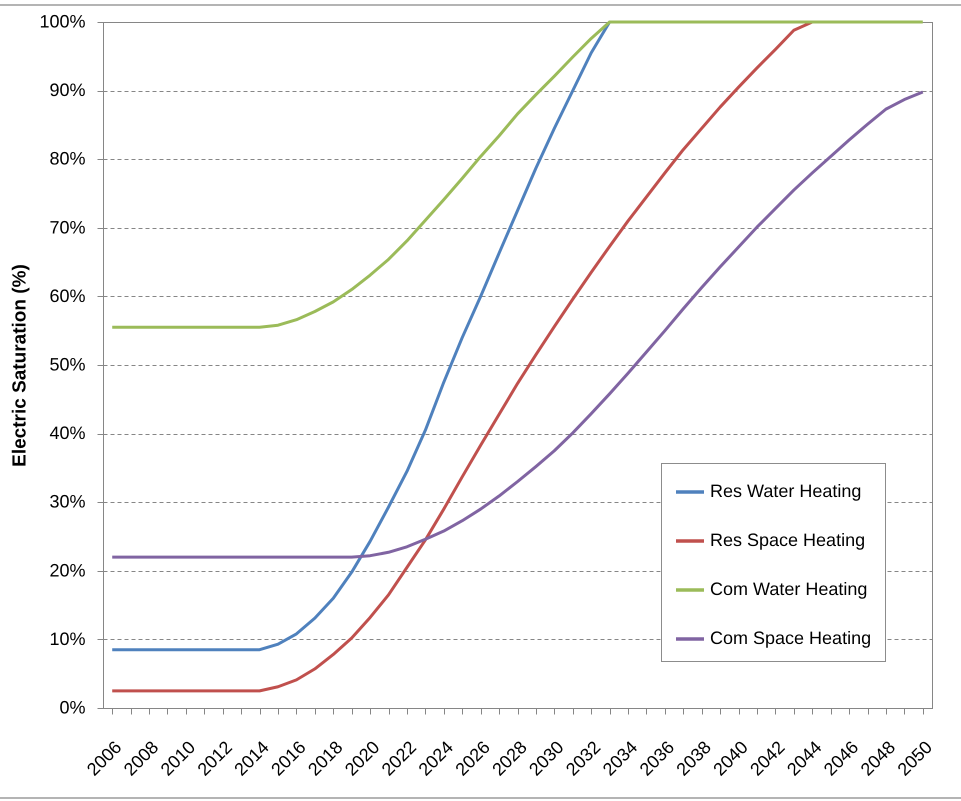 This screenshot has width=961, height=801. I want to click on legend-label: Res Water Heating, so click(786, 491).